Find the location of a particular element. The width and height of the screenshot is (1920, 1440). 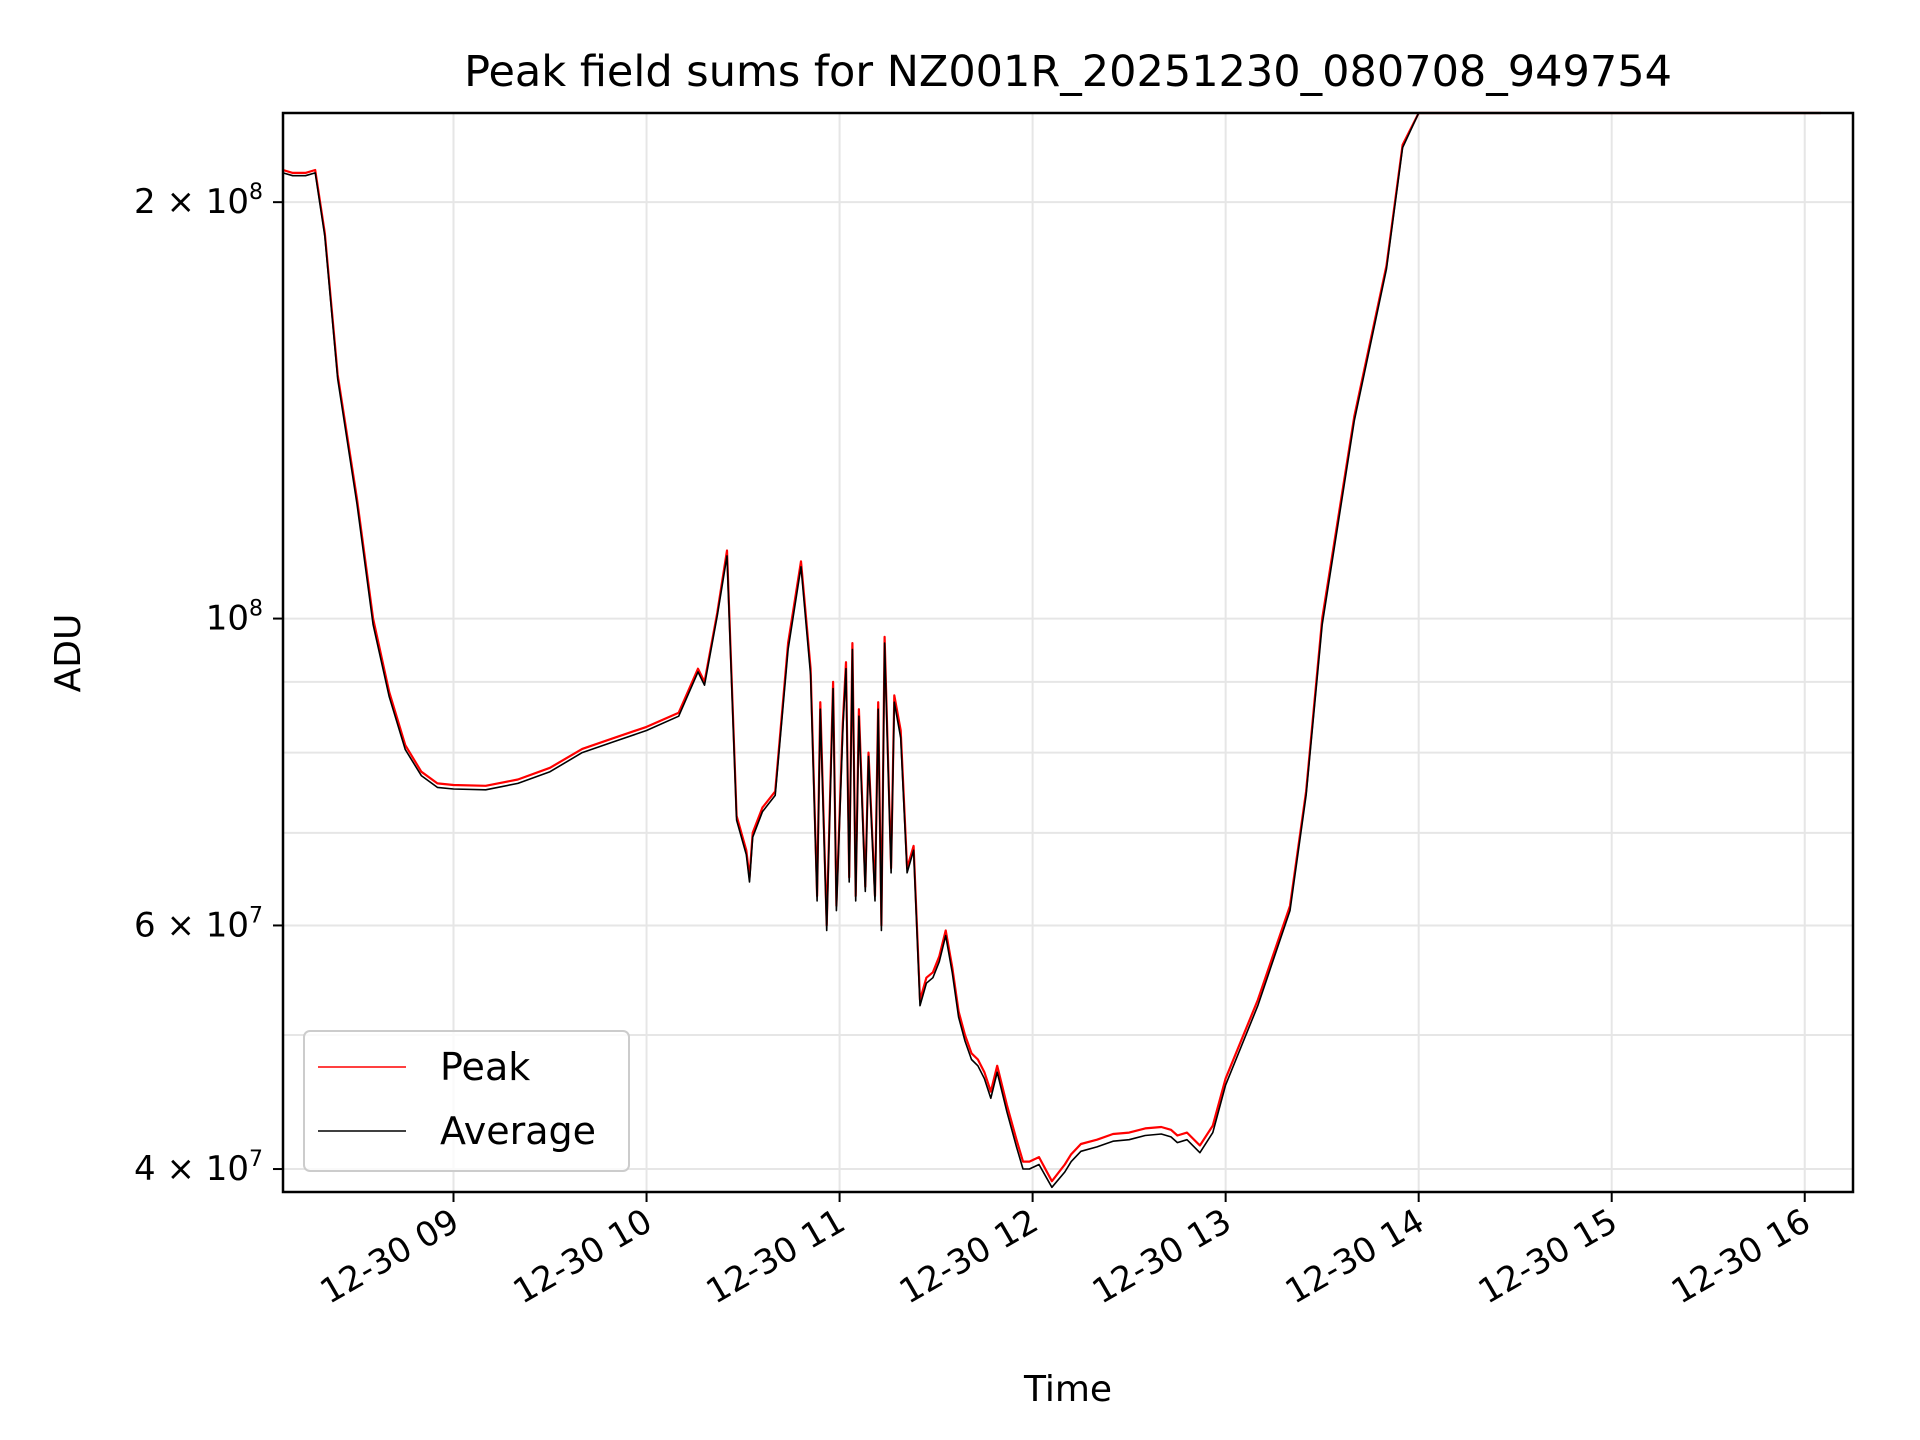

y-tick-label: 4 × 107 is located at coordinates (198, 1168).